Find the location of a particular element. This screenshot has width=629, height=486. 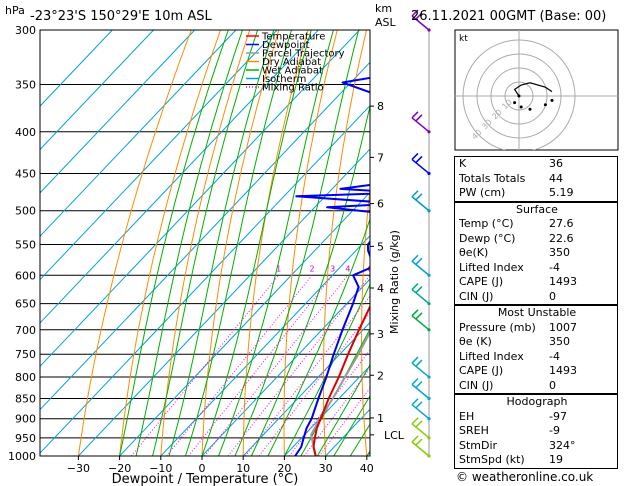

pressure-tick-label: 600 is located at coordinates (25, 275).